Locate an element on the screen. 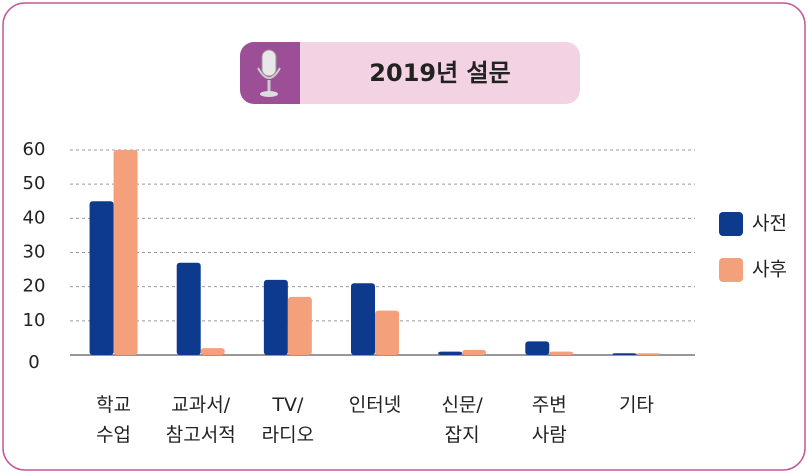 The image size is (808, 473). y-tick-label: 10 is located at coordinates (34, 320).